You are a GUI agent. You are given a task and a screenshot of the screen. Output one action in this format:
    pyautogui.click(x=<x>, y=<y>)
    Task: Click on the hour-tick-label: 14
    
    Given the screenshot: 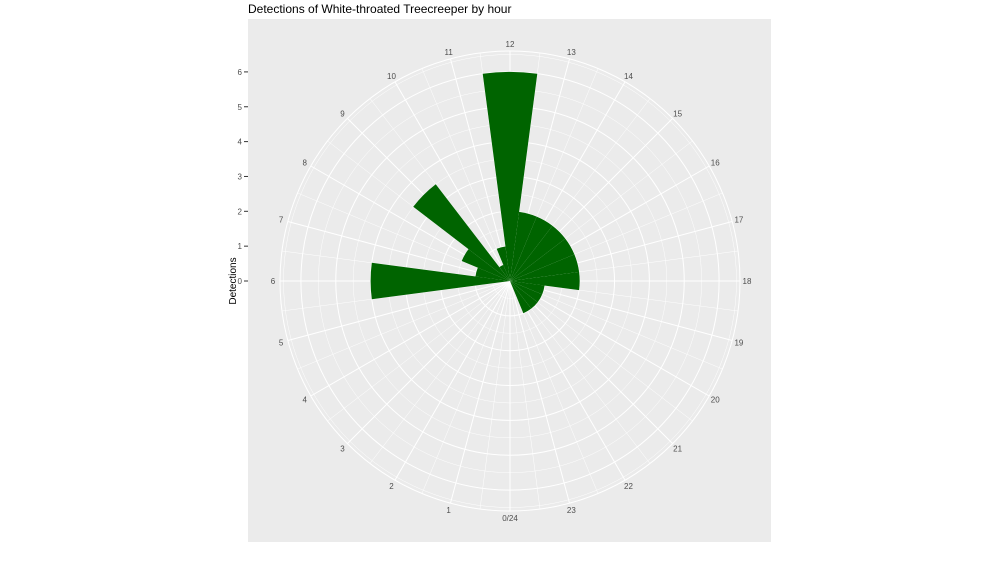 What is the action you would take?
    pyautogui.click(x=628, y=76)
    